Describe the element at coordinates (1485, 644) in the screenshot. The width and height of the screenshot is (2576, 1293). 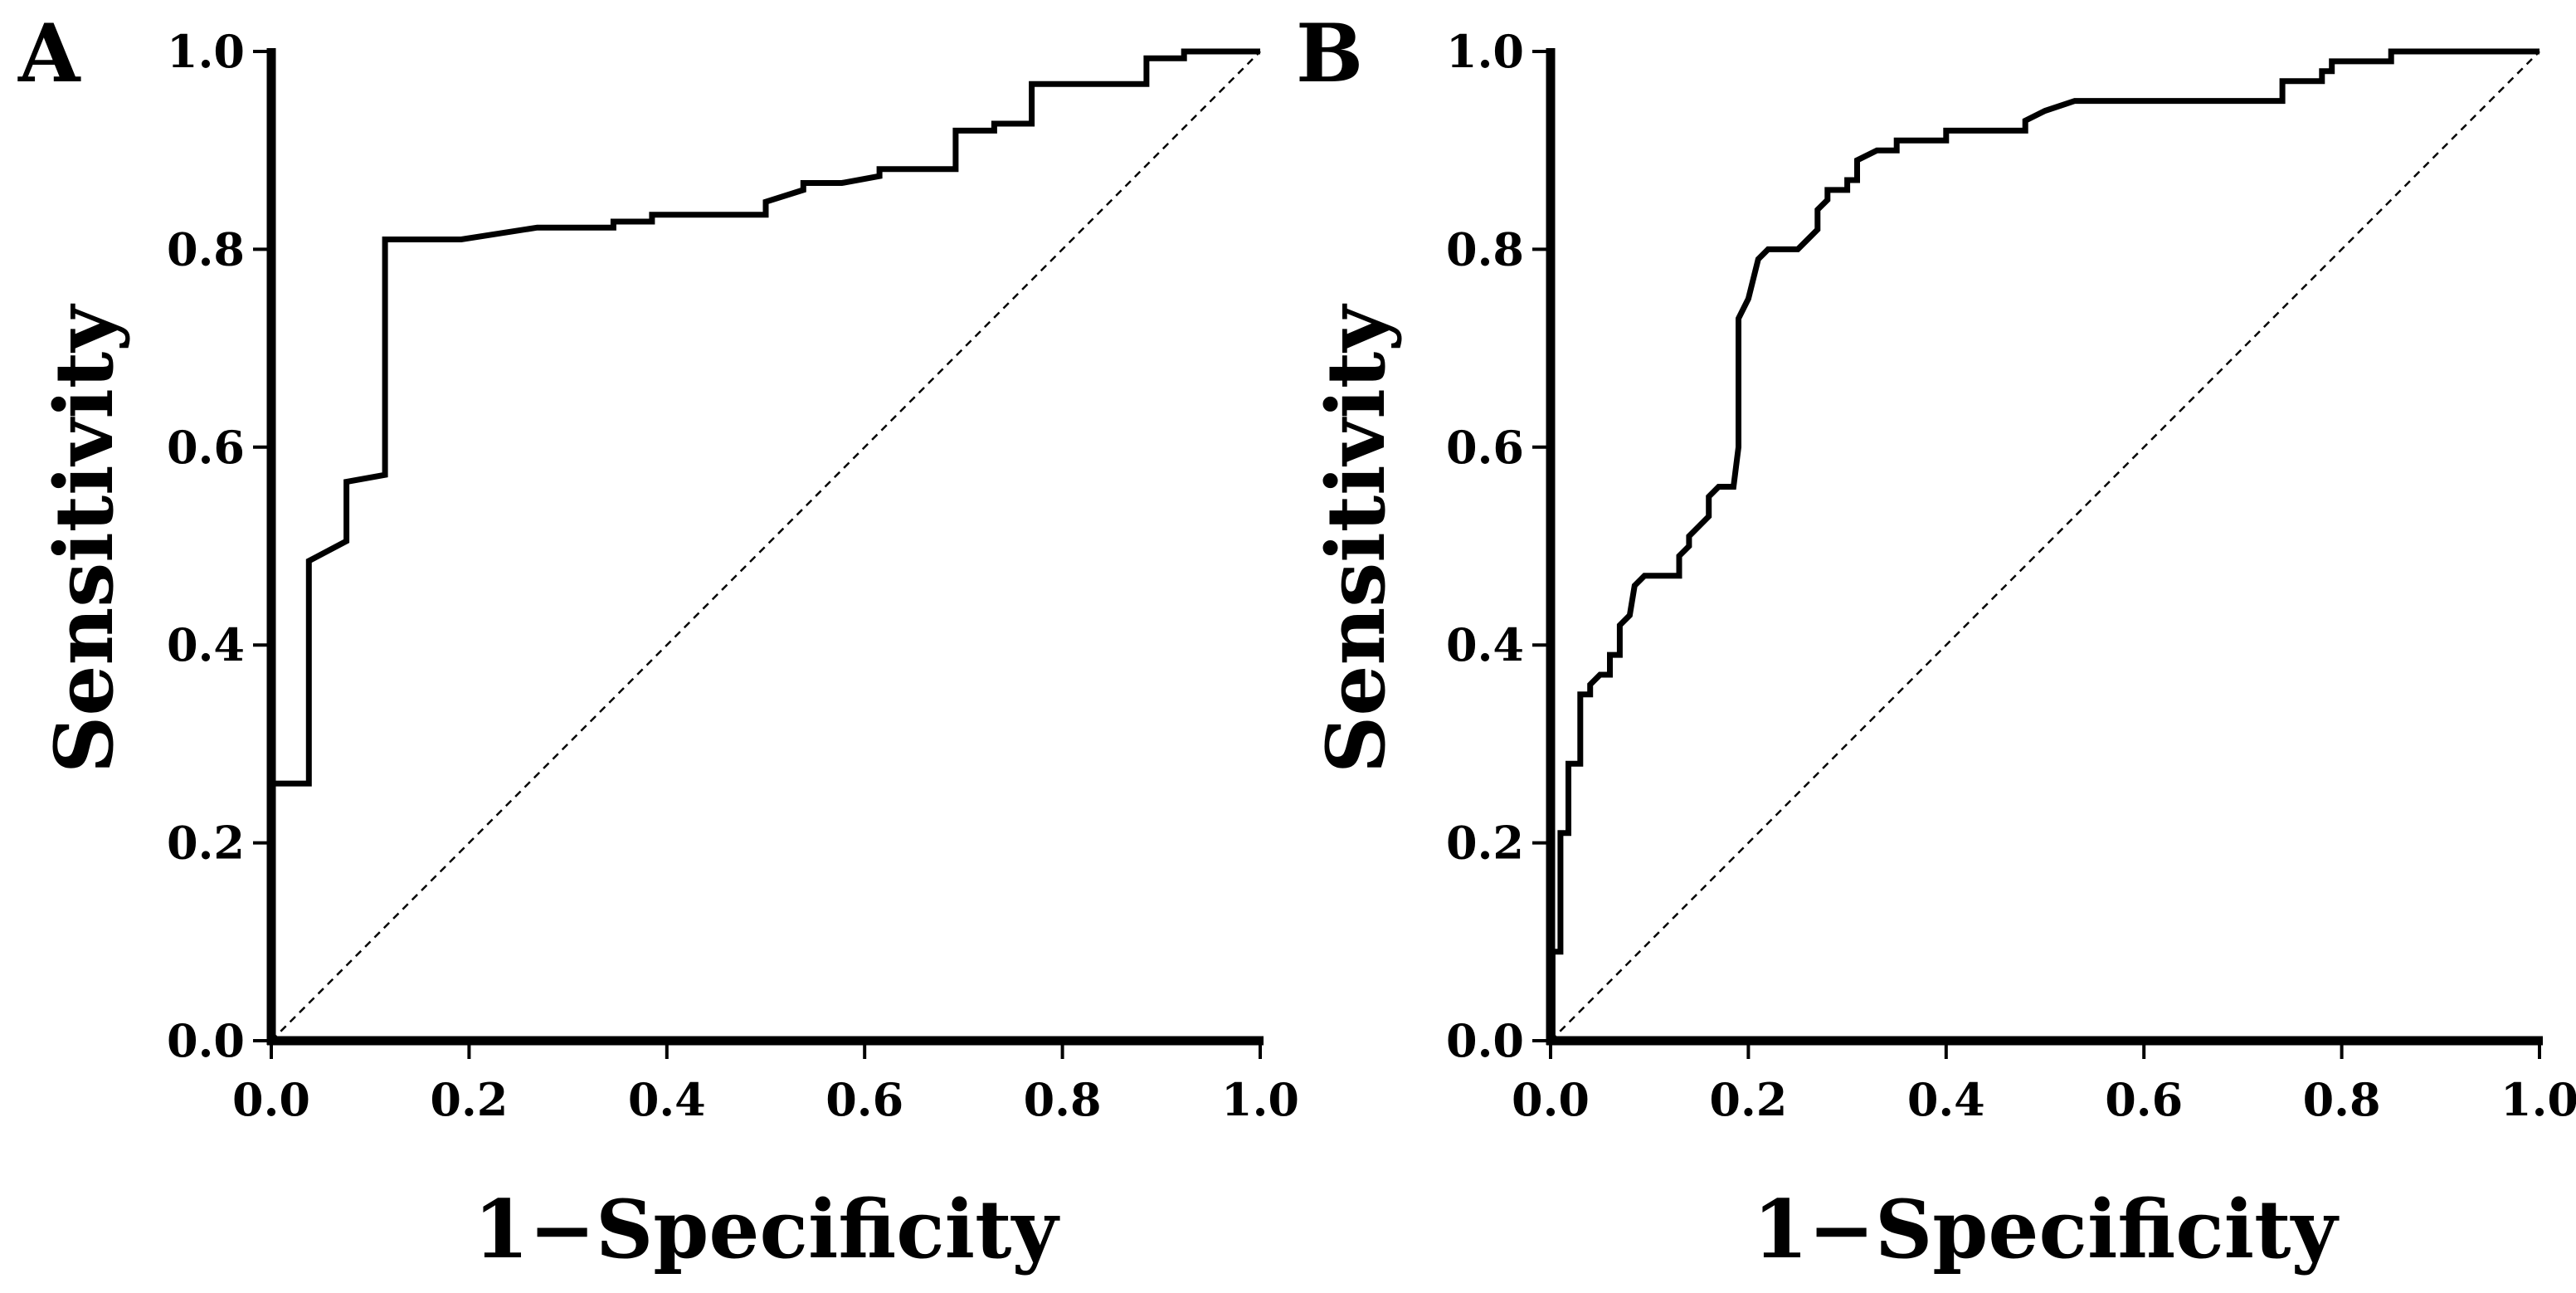
I see `panel-b-y-tick-label: 0.4` at that location.